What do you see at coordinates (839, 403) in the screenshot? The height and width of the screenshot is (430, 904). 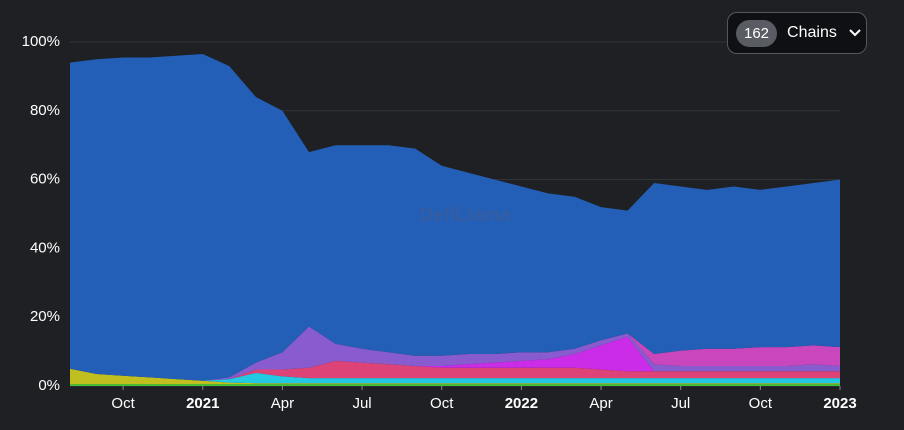 I see `x-tick-label: 2023` at bounding box center [839, 403].